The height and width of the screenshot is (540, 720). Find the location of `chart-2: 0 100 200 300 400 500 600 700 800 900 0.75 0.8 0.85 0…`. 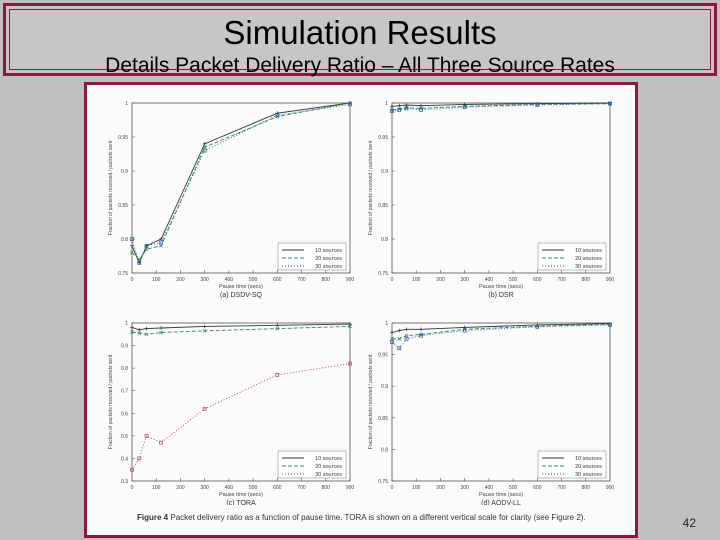

chart-2: 0 100 200 300 400 500 600 700 800 900 0.75 0.8 0.85 0… is located at coordinates (491, 200).